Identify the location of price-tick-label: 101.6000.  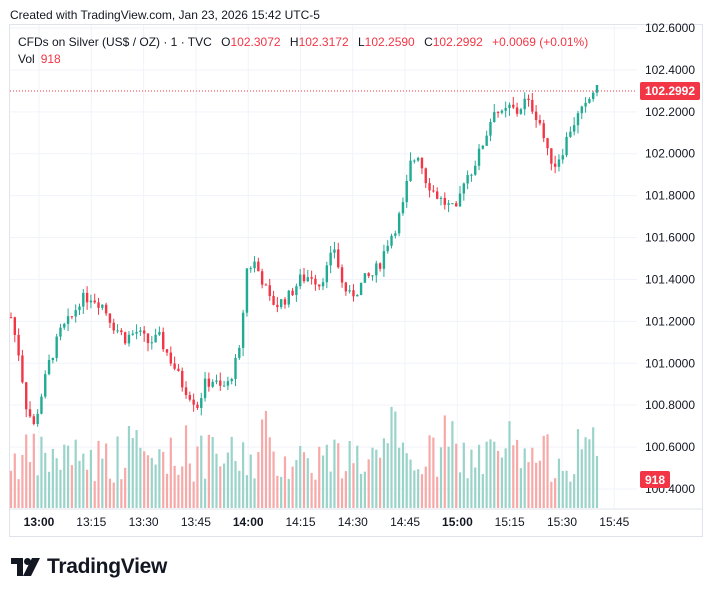
(670, 238).